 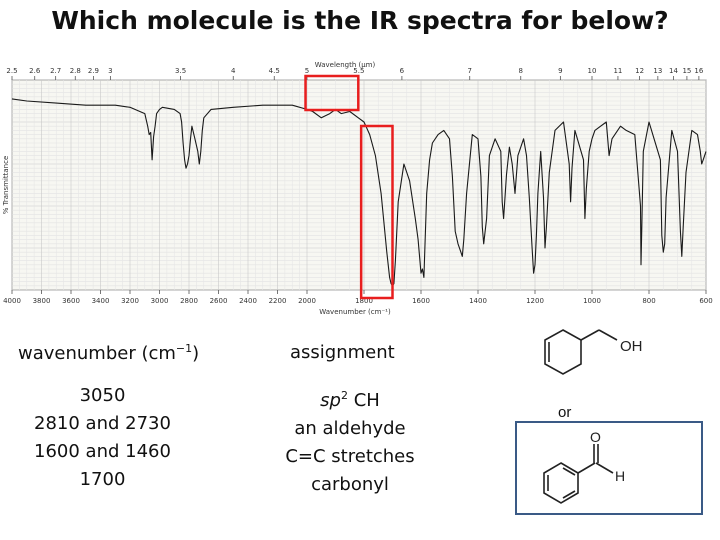 I want to click on column-header-assignment: assignment, so click(x=342, y=352).